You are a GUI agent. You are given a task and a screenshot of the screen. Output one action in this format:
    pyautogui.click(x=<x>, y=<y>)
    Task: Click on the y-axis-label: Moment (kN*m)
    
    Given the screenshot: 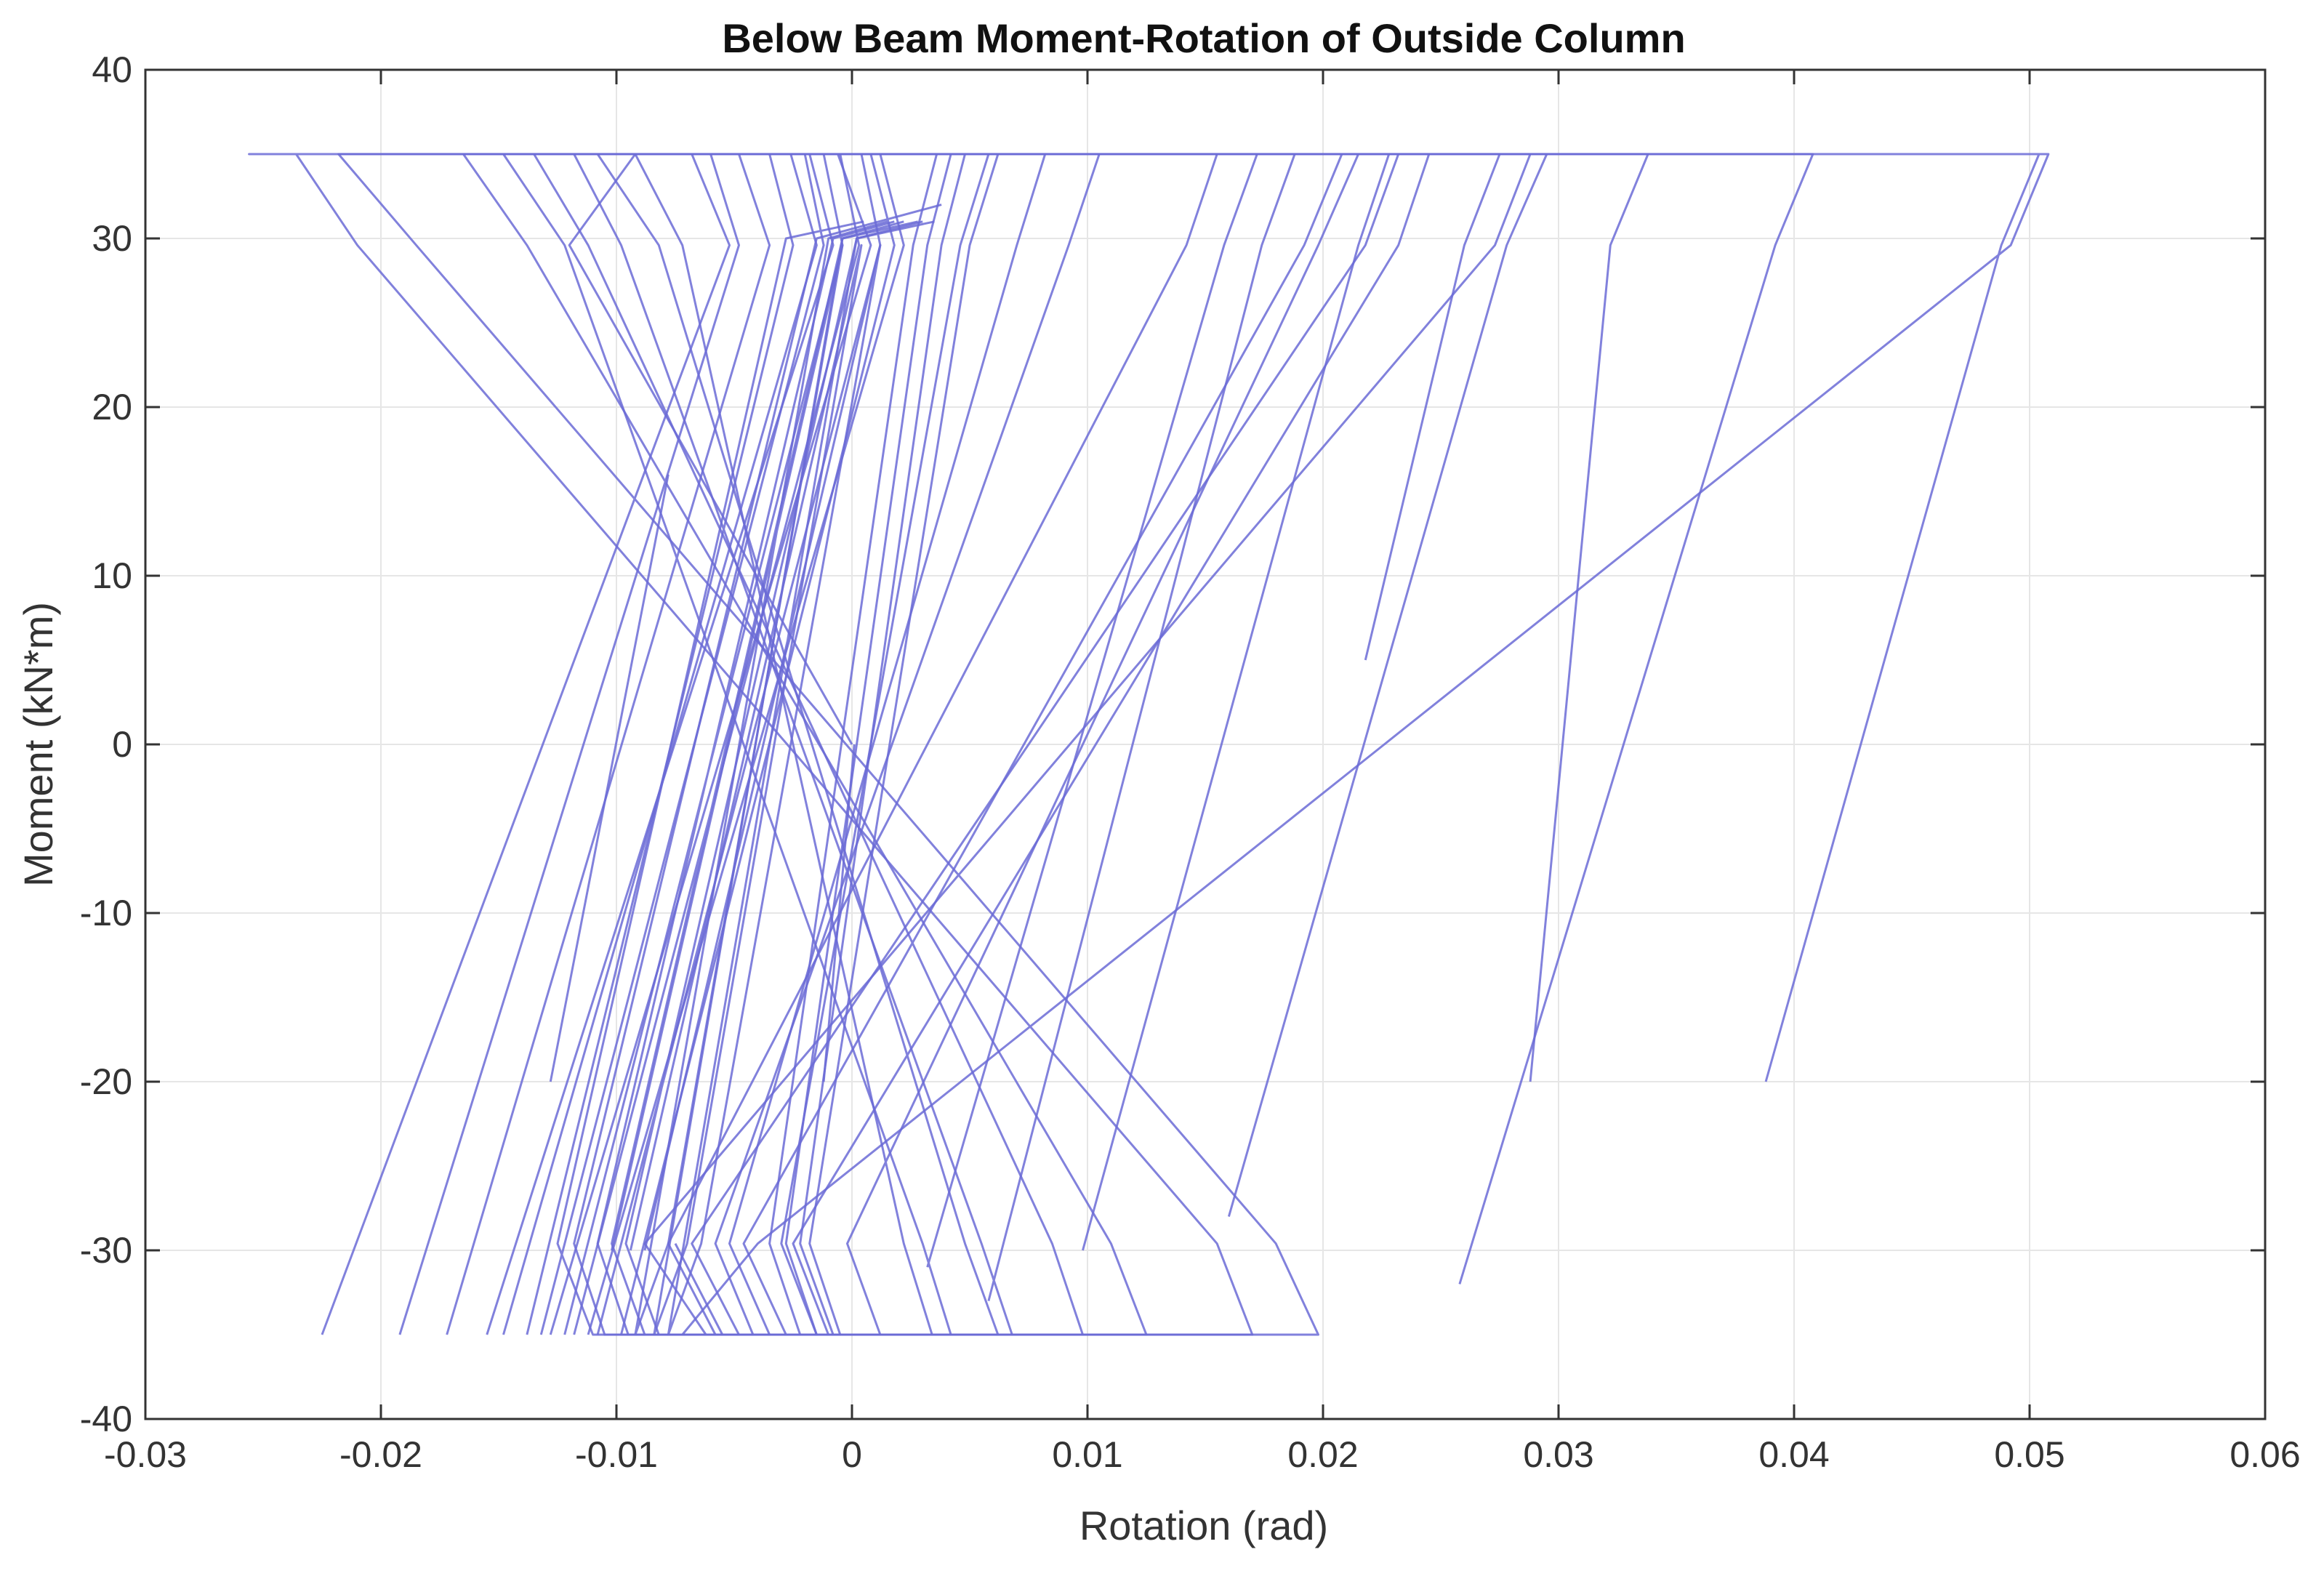 What is the action you would take?
    pyautogui.click(x=38, y=745)
    